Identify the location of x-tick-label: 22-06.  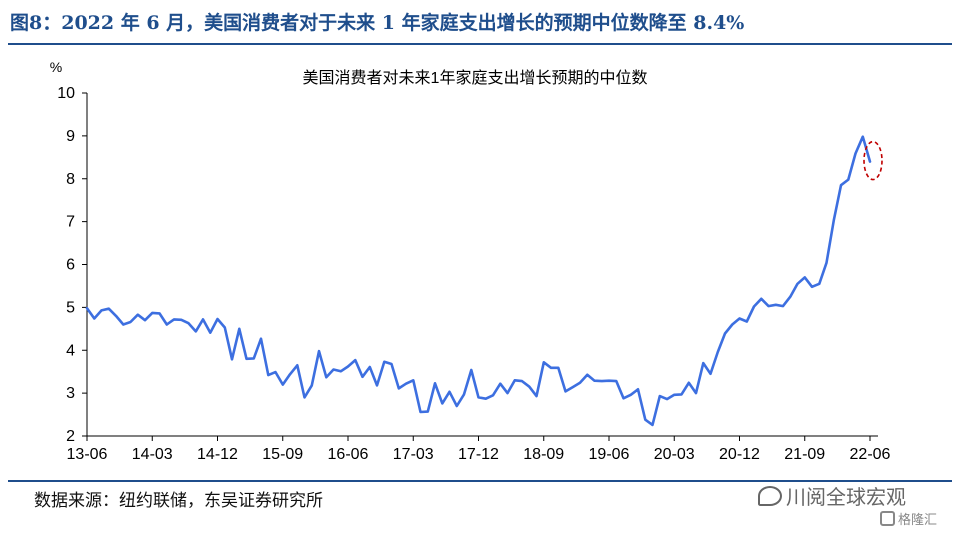
(870, 454).